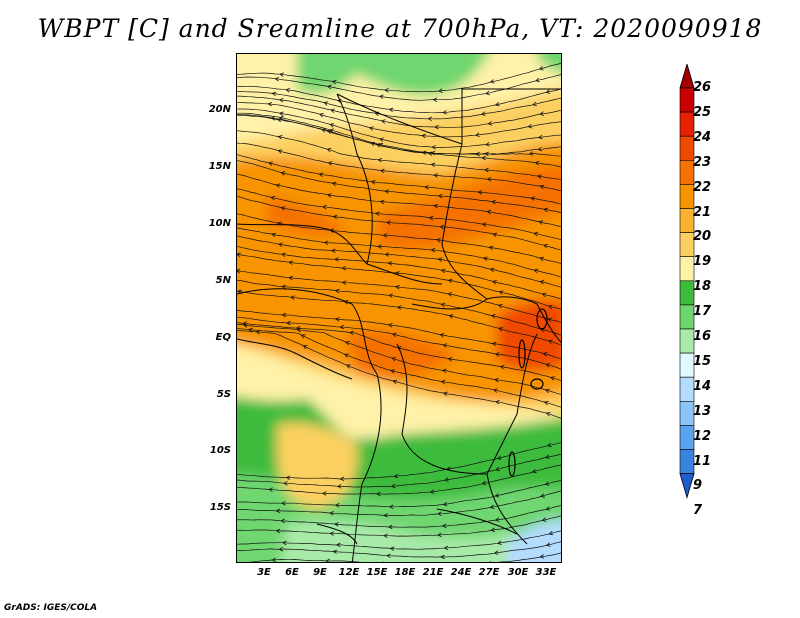 The width and height of the screenshot is (800, 618). I want to click on lat-label: 5N, so click(223, 280).